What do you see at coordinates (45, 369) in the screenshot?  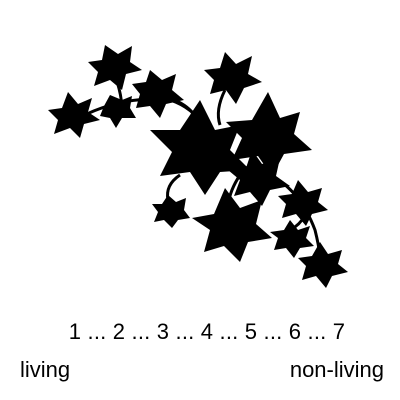 I see `scale-label-living: living` at bounding box center [45, 369].